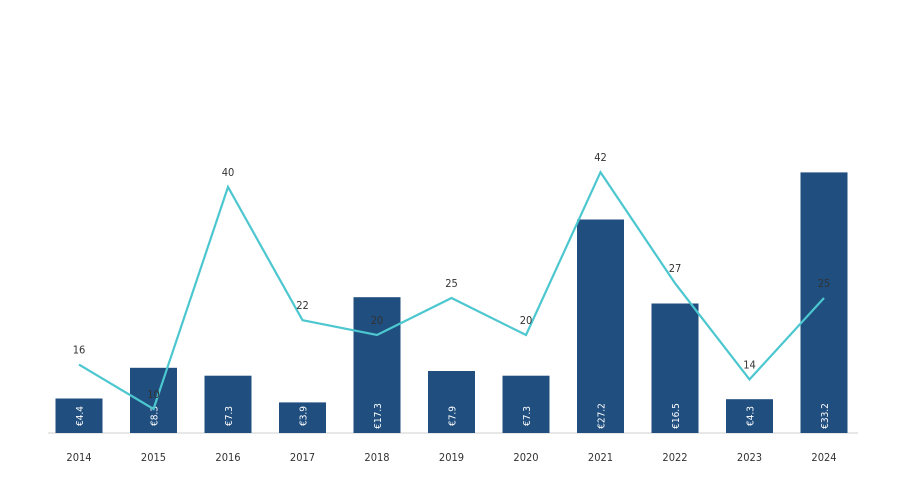 This screenshot has width=900, height=500. Describe the element at coordinates (675, 368) in the screenshot. I see `bar-2022` at that location.